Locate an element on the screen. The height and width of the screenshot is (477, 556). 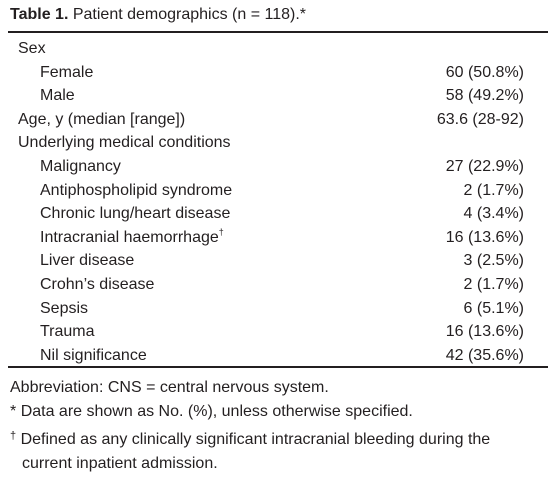
row-label-text: Antiphospholipid syndrome is located at coordinates (136, 190).